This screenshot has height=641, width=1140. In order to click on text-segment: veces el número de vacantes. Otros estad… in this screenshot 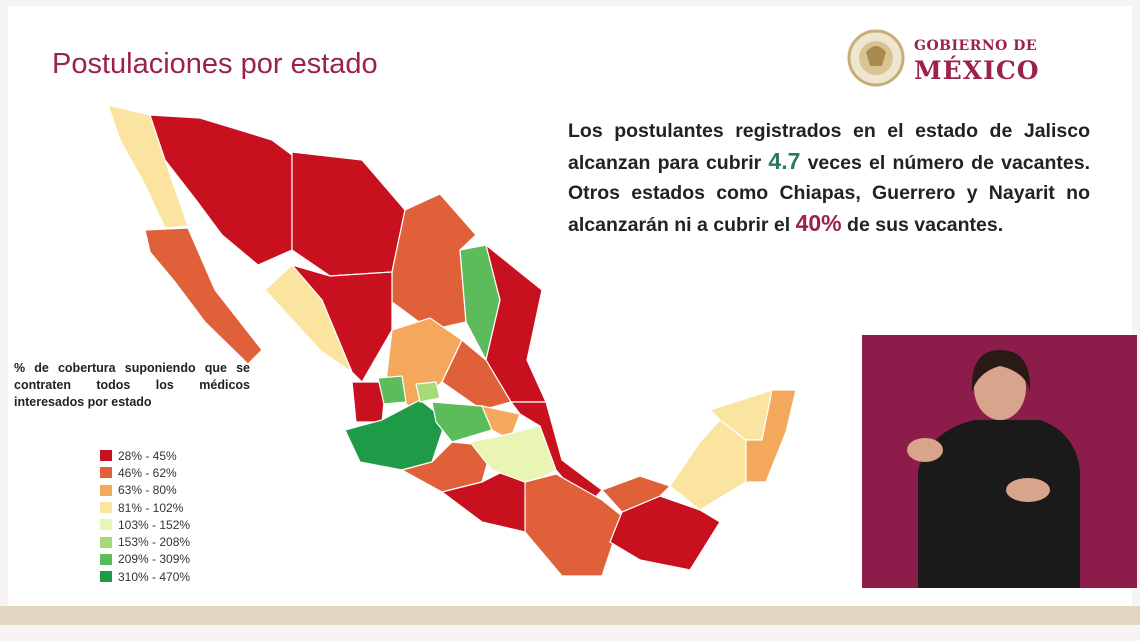, I will do `click(829, 194)`.